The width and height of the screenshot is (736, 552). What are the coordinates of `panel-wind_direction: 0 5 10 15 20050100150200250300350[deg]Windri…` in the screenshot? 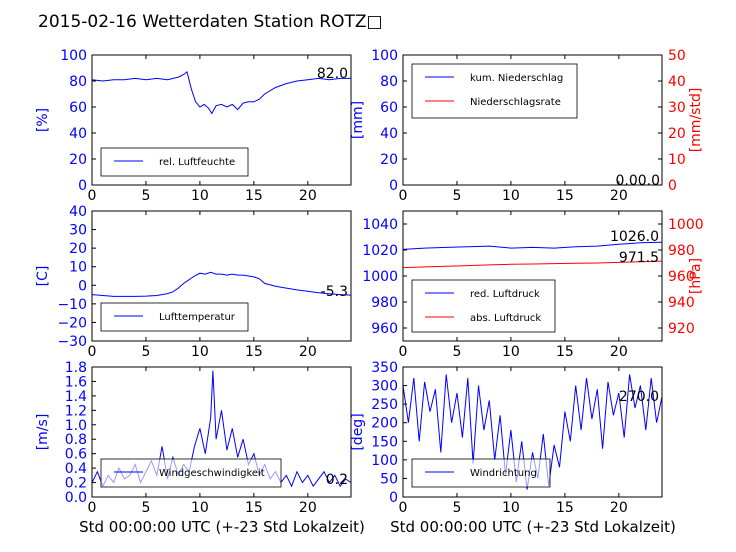 It's located at (506, 438).